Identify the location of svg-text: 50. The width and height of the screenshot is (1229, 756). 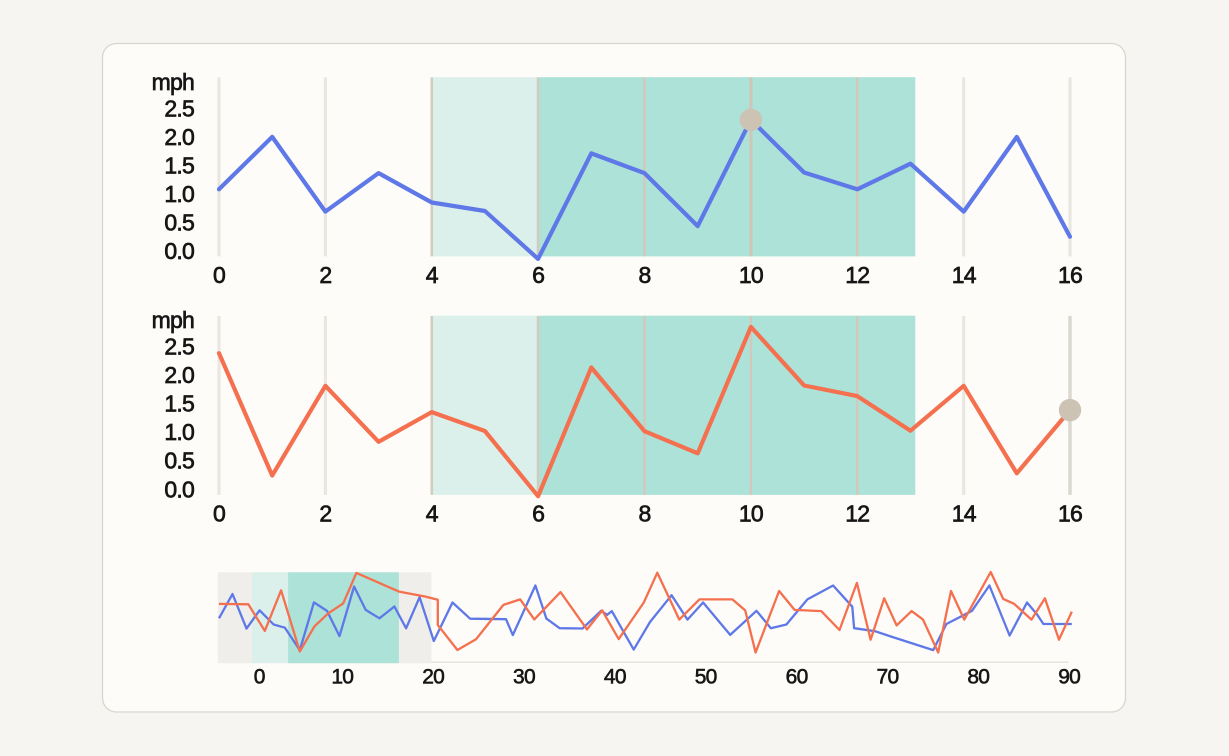
(706, 677).